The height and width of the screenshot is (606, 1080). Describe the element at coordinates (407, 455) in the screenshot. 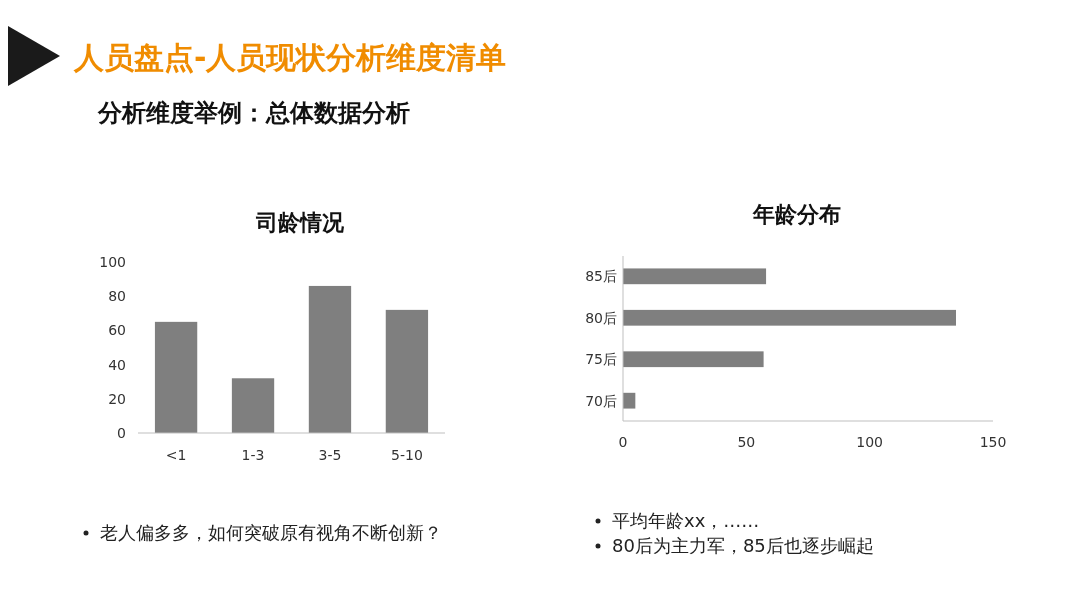

I see `x-tick-label: 5-10` at that location.